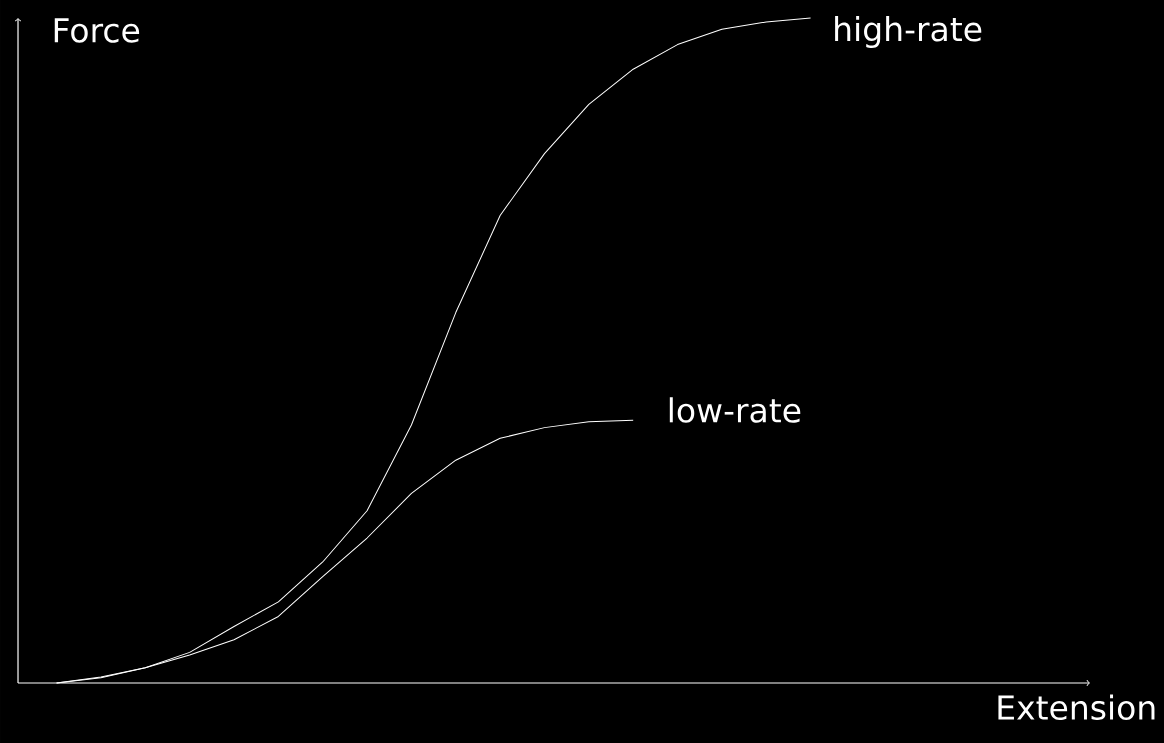  What do you see at coordinates (908, 32) in the screenshot?
I see `series-label: high-rate` at bounding box center [908, 32].